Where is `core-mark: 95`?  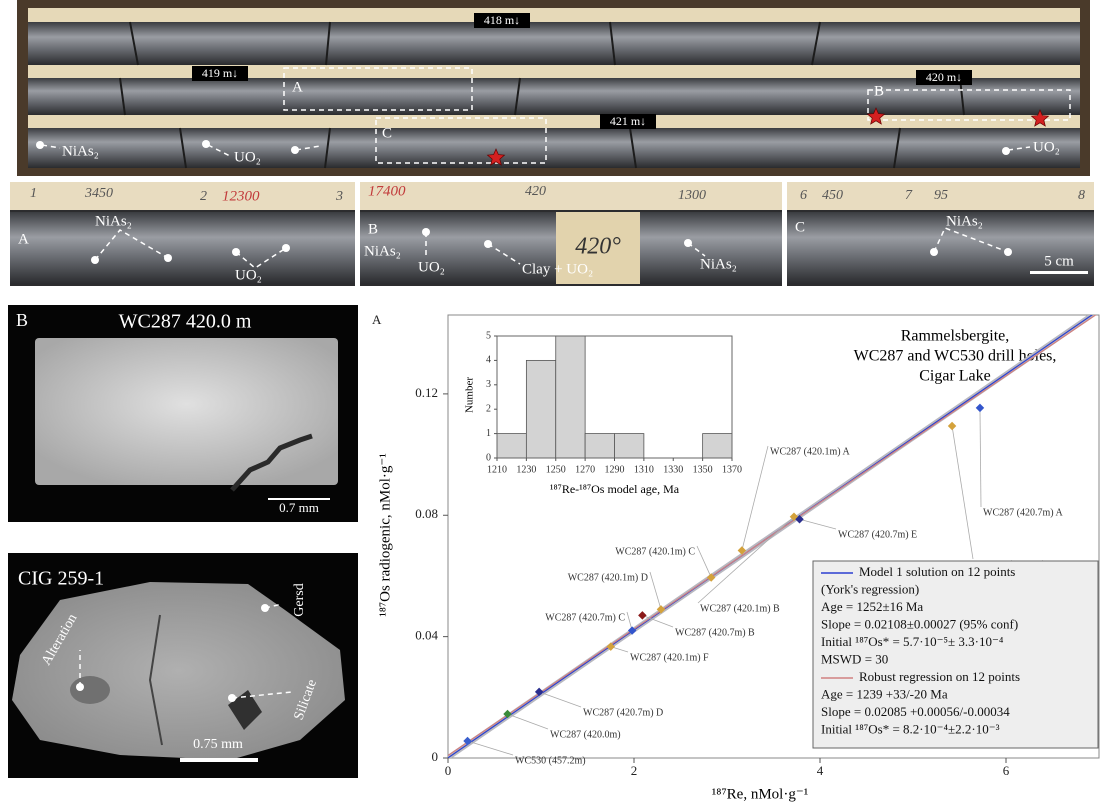 core-mark: 95 is located at coordinates (941, 195).